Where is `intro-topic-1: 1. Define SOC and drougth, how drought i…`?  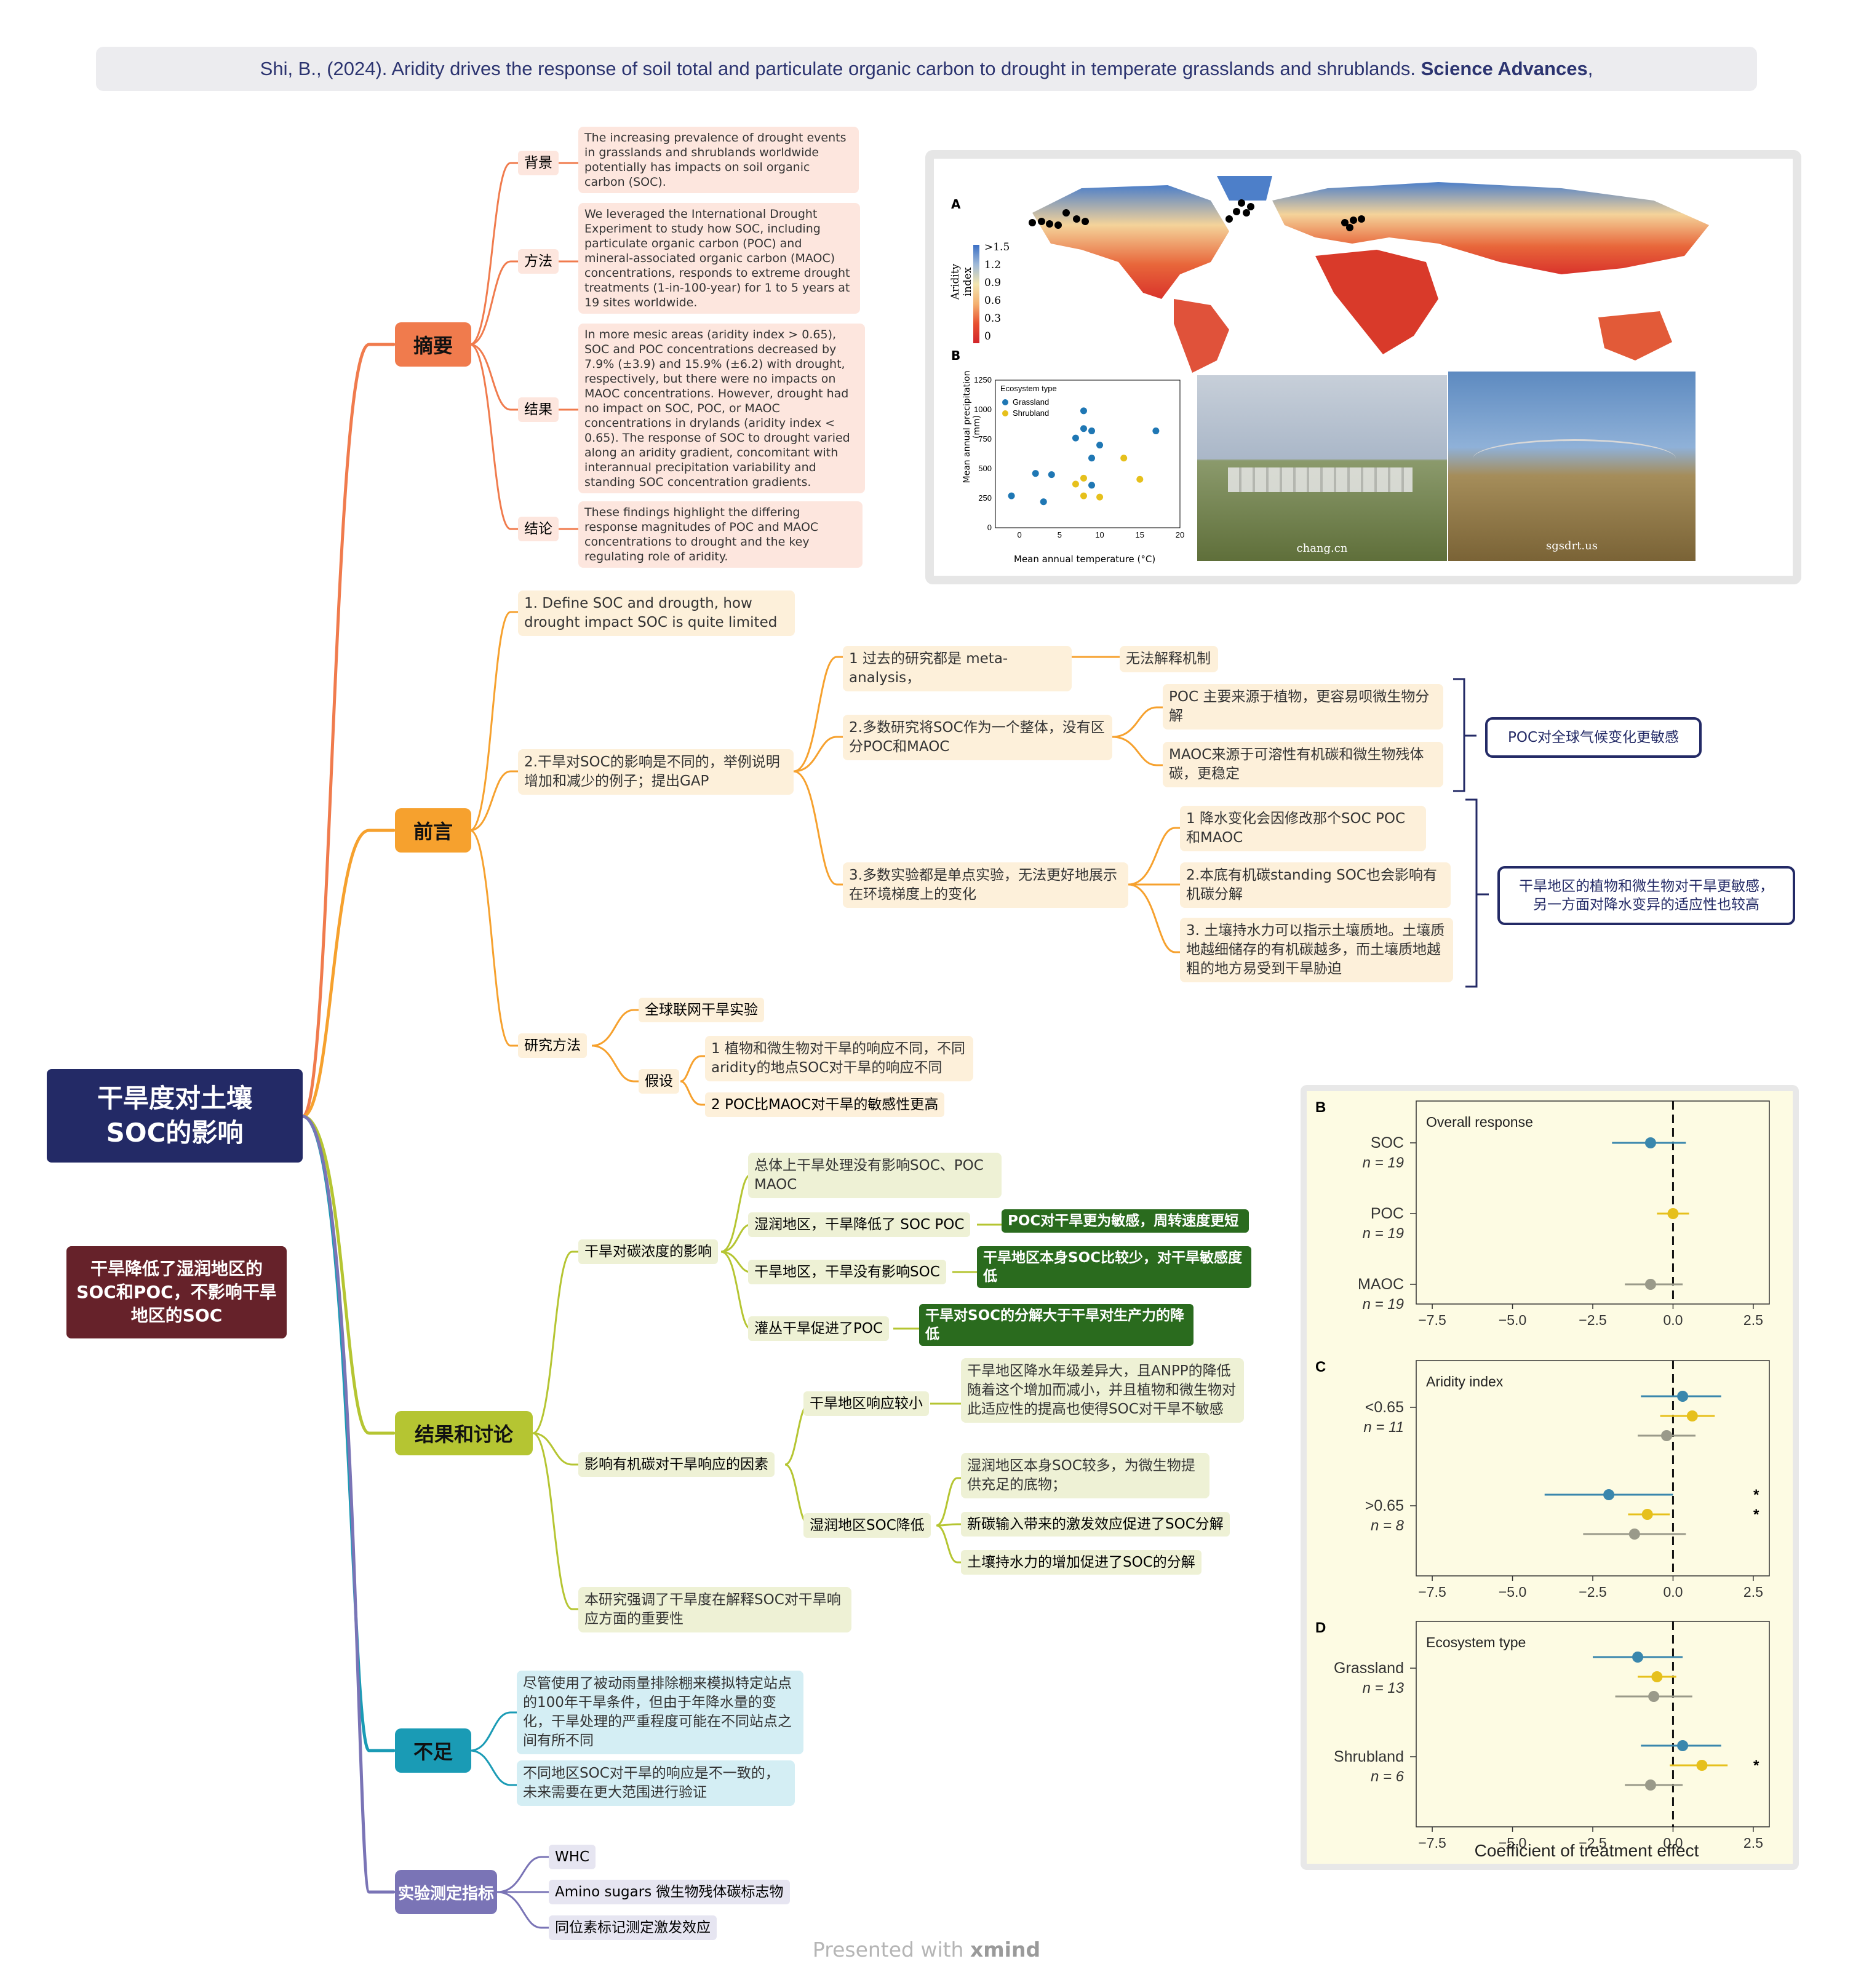 intro-topic-1: 1. Define SOC and drougth, how drought i… is located at coordinates (656, 613).